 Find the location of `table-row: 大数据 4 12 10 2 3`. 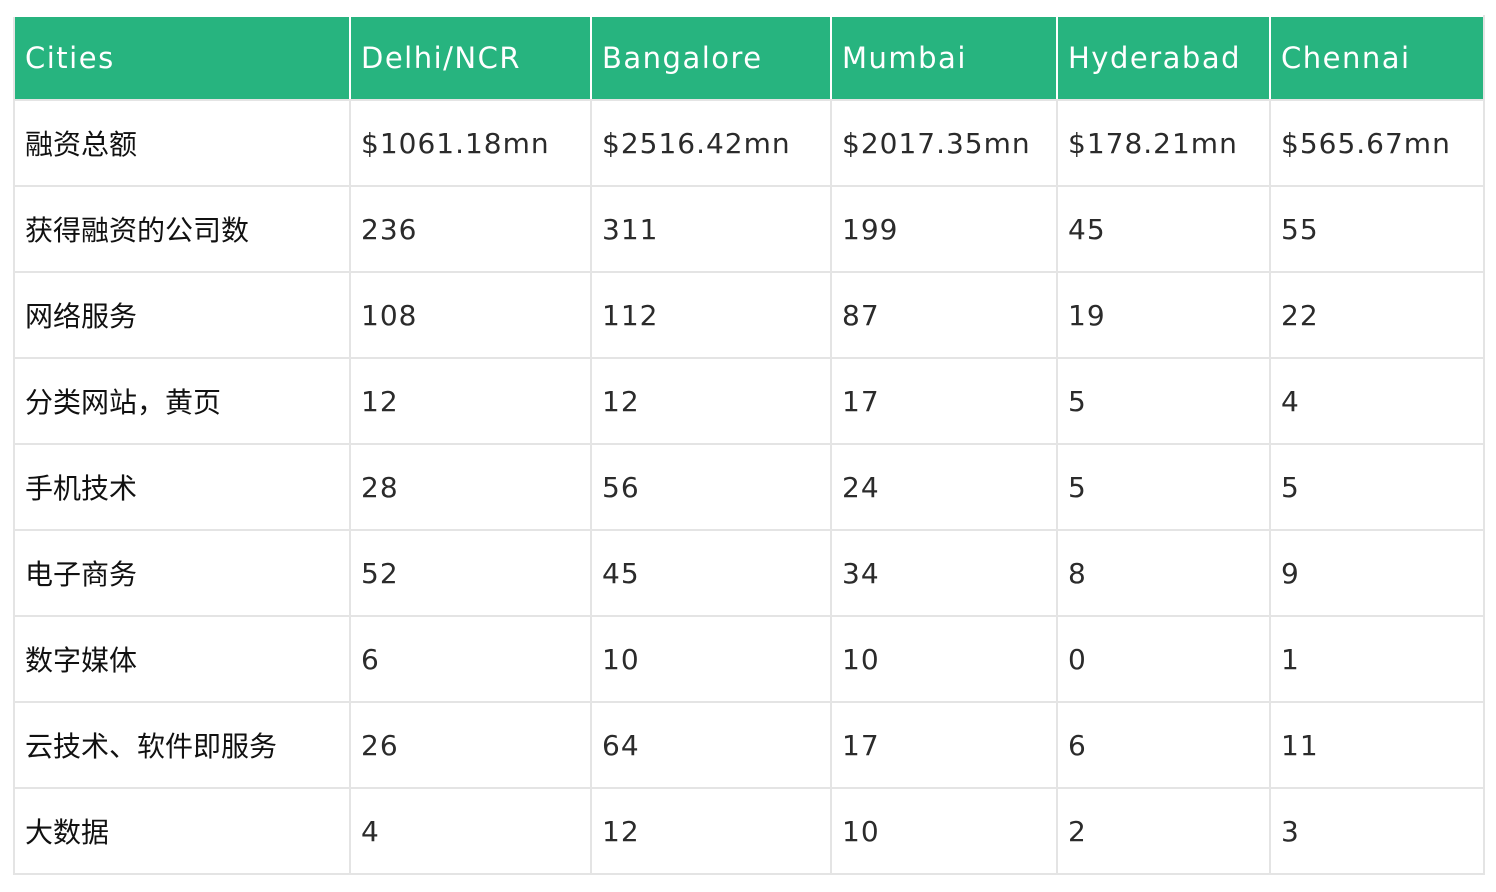

table-row: 大数据 4 12 10 2 3 is located at coordinates (749, 831).